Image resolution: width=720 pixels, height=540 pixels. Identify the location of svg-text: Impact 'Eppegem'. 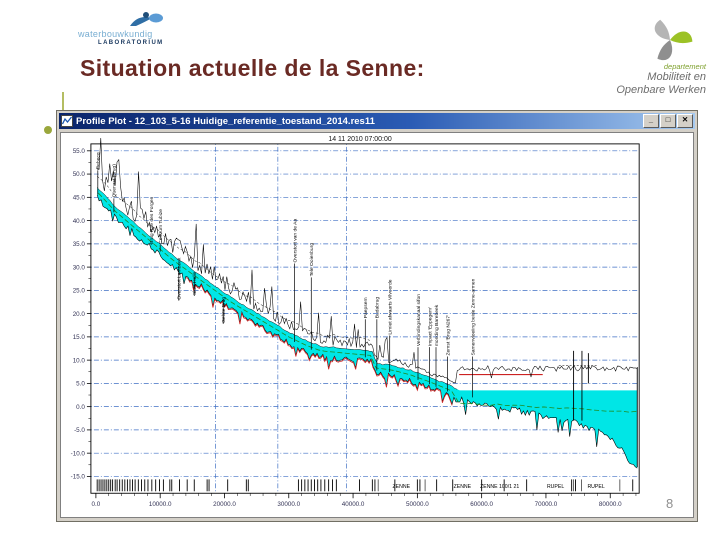
(430, 326).